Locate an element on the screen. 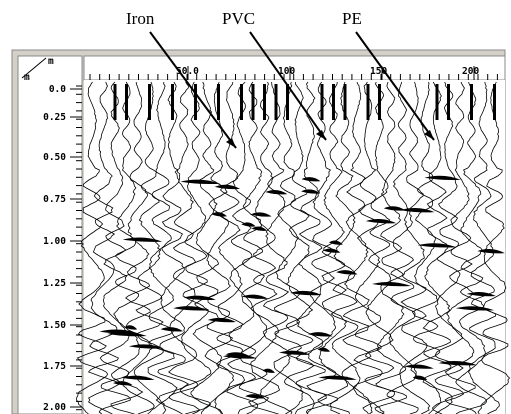 The height and width of the screenshot is (414, 511). y-tick-label: 0.25 is located at coordinates (54, 117).